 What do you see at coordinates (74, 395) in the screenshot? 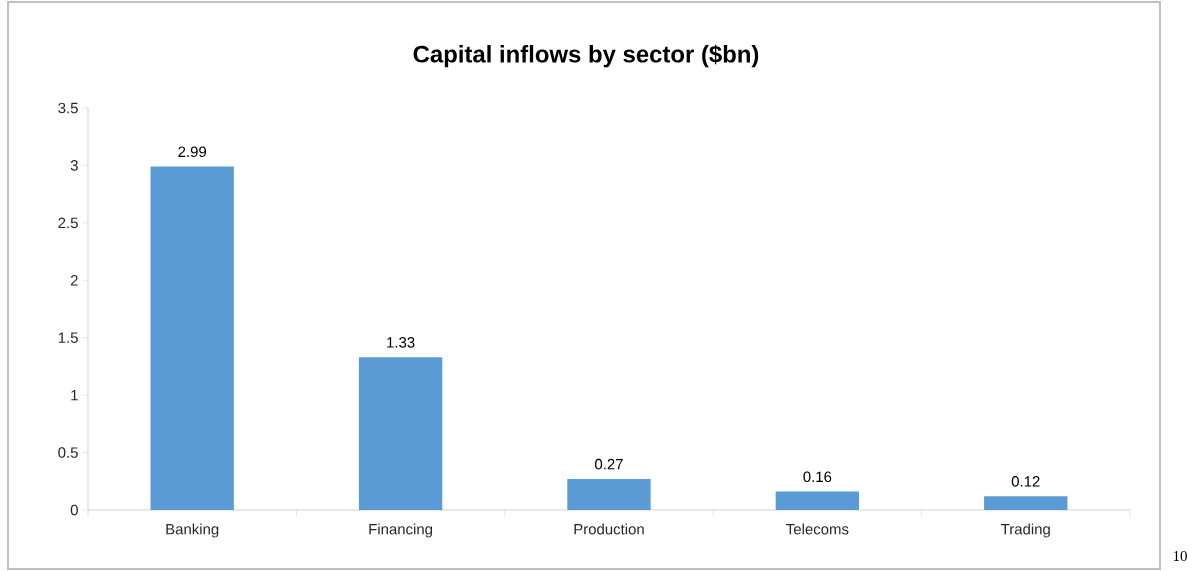
I see `y-tick-label: 1` at bounding box center [74, 395].